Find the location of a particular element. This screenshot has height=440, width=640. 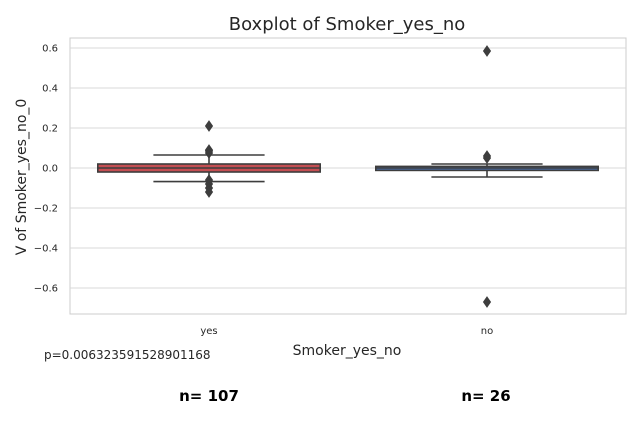

x-tick-label: yes is located at coordinates (208, 331).